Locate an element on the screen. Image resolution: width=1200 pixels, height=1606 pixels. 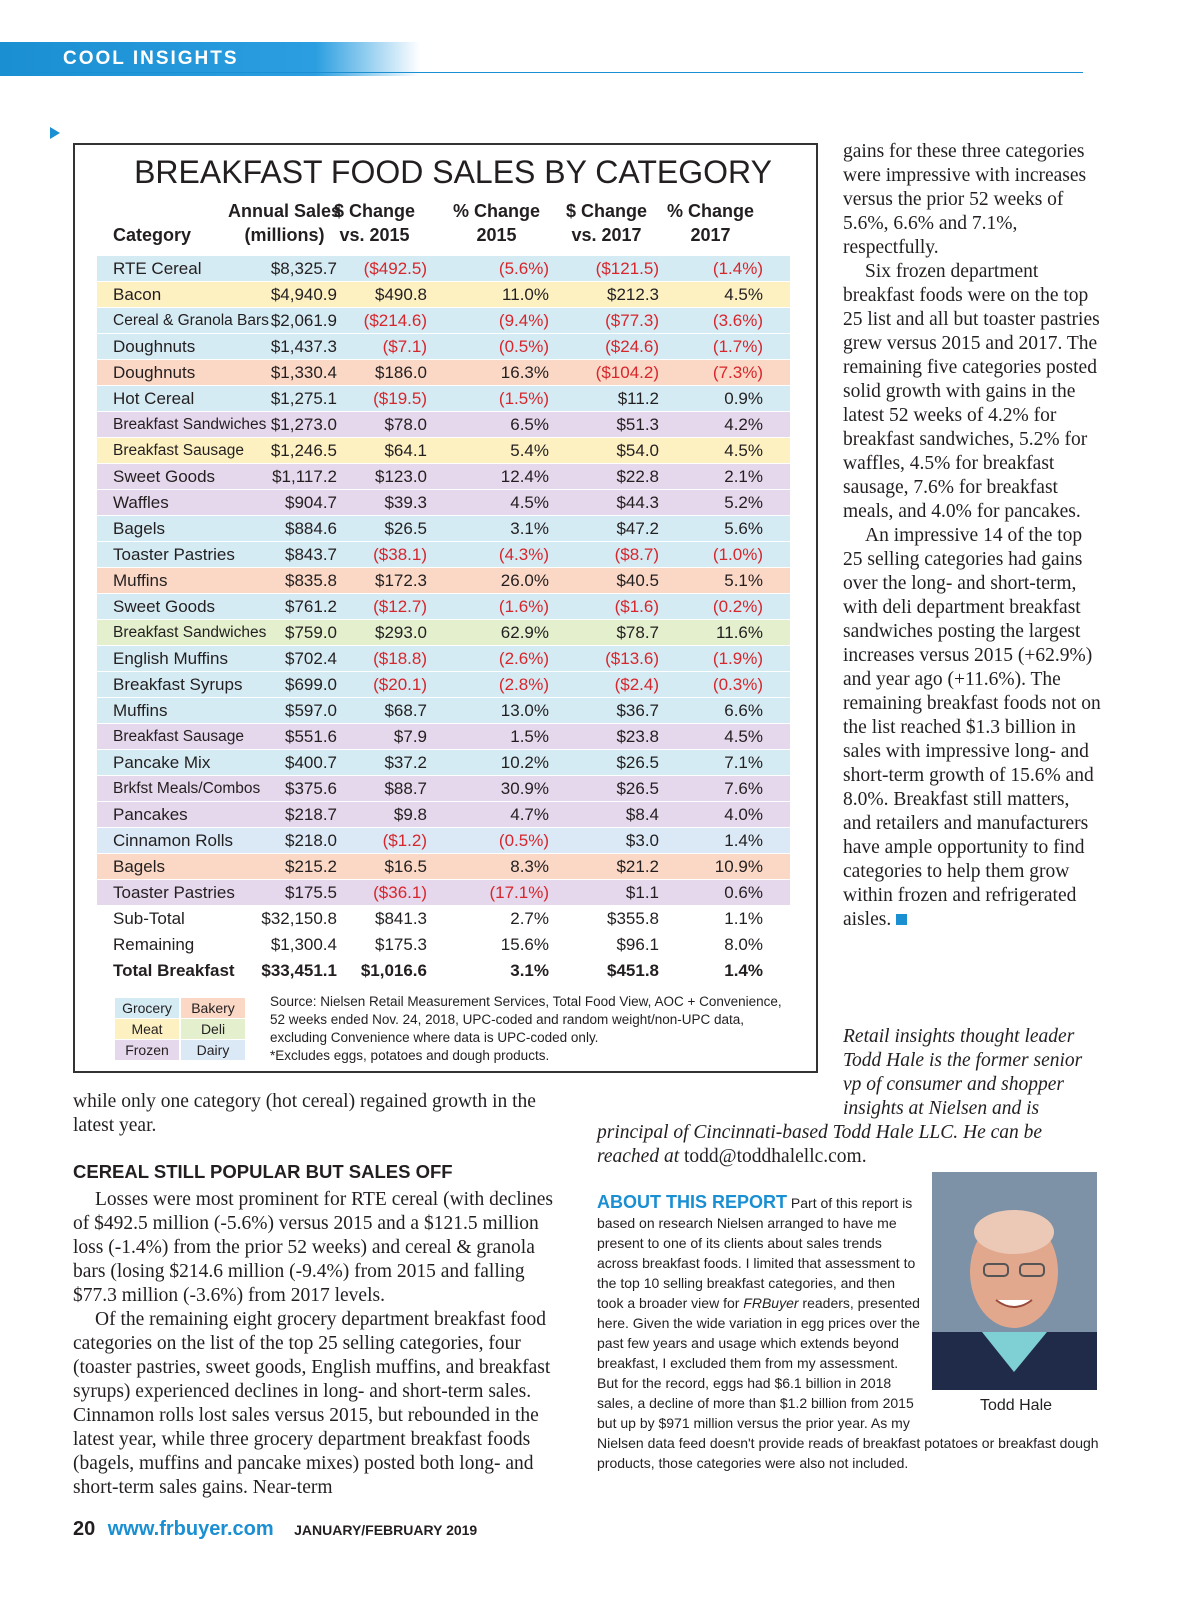
total-cell: Remaining is located at coordinates (154, 944).